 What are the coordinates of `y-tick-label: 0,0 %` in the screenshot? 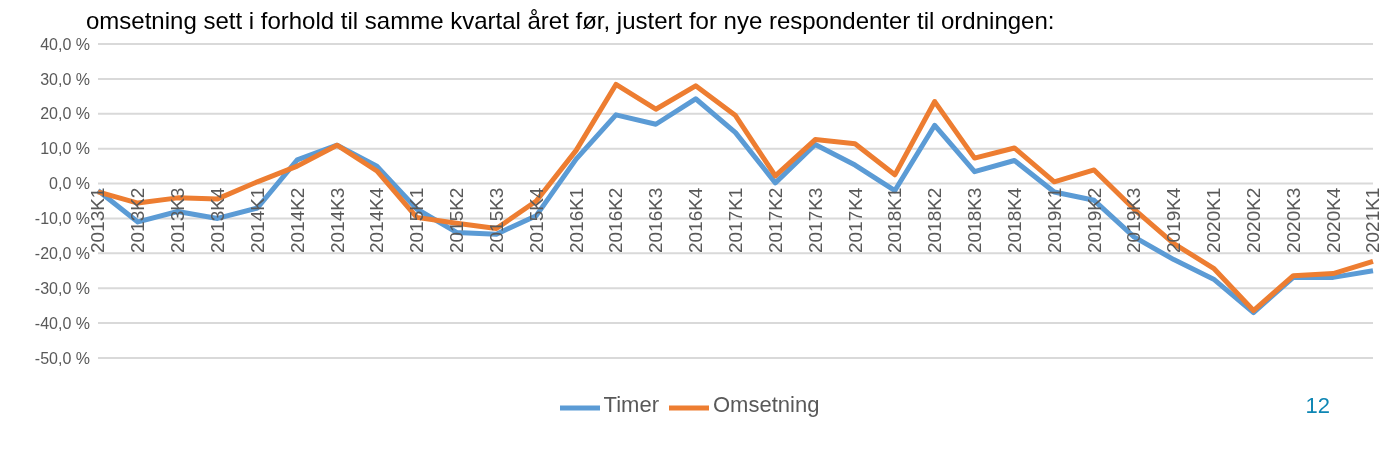 It's located at (69, 184).